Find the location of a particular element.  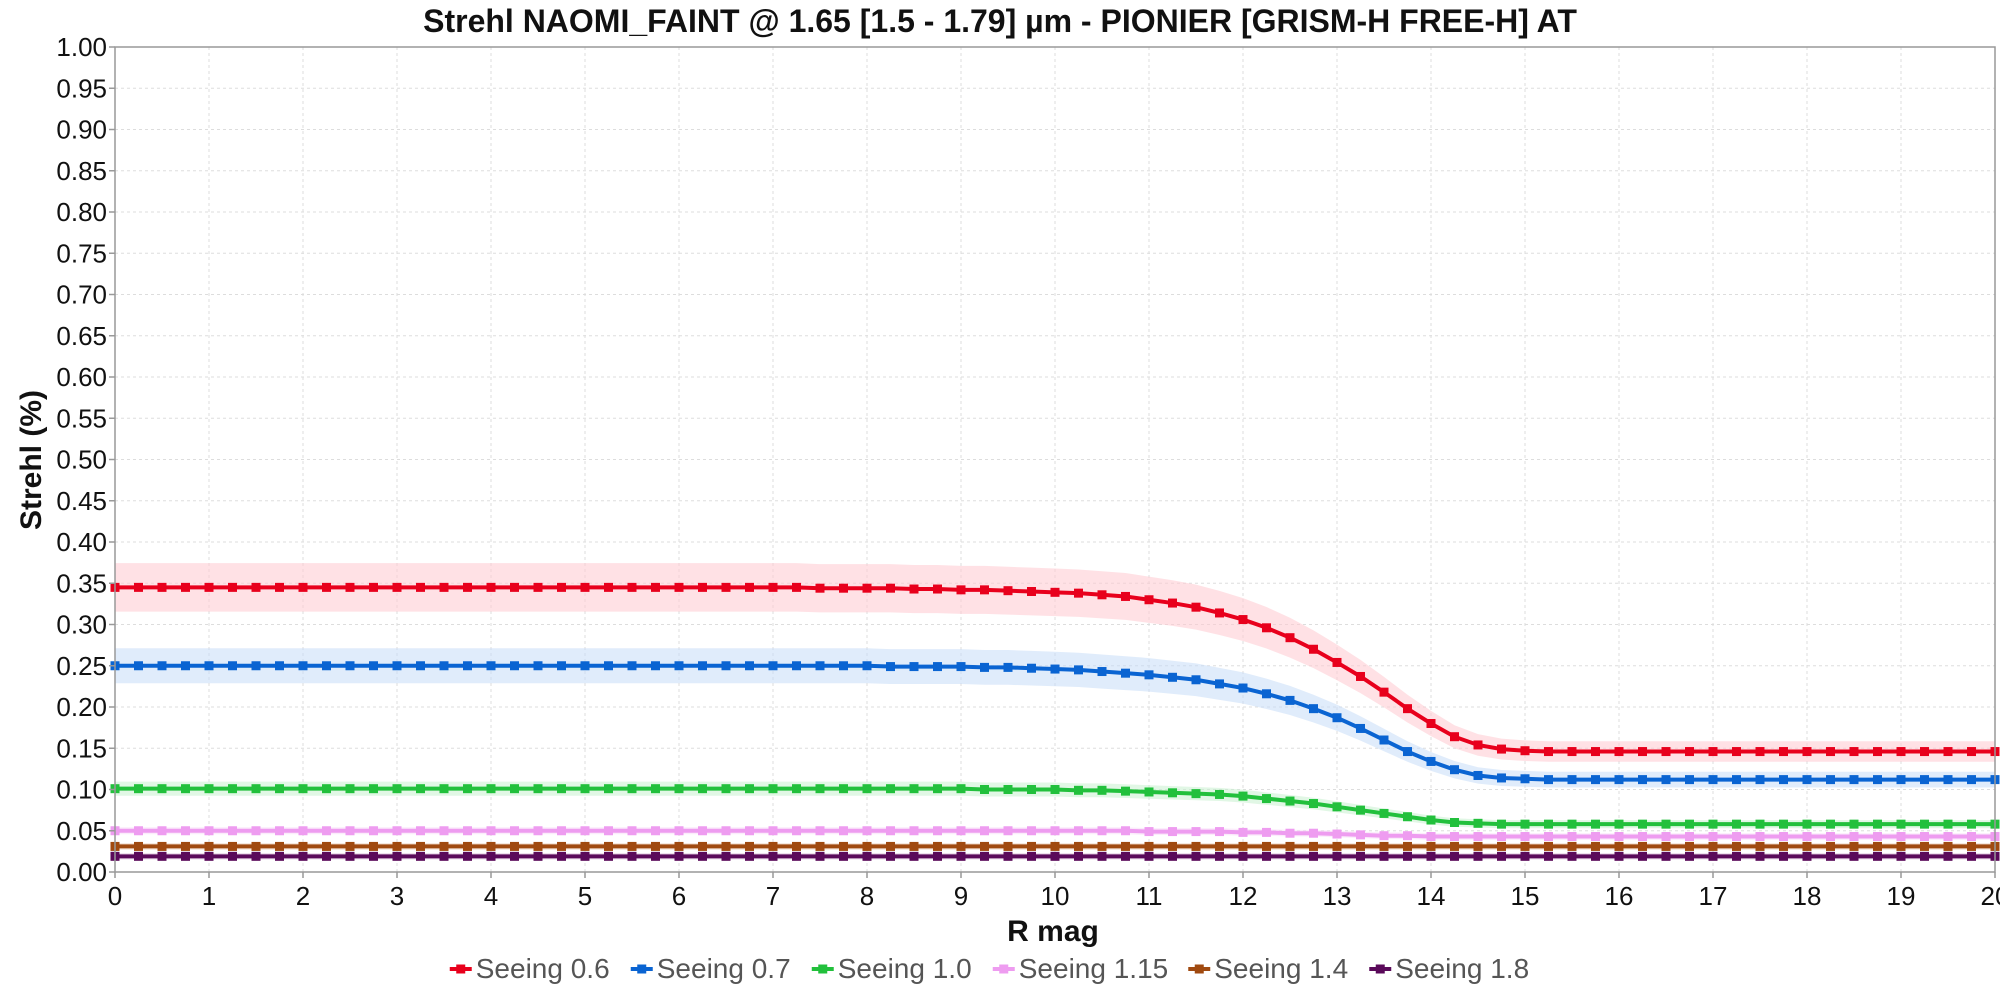

y-tick-label: 0.15 is located at coordinates (81, 748).